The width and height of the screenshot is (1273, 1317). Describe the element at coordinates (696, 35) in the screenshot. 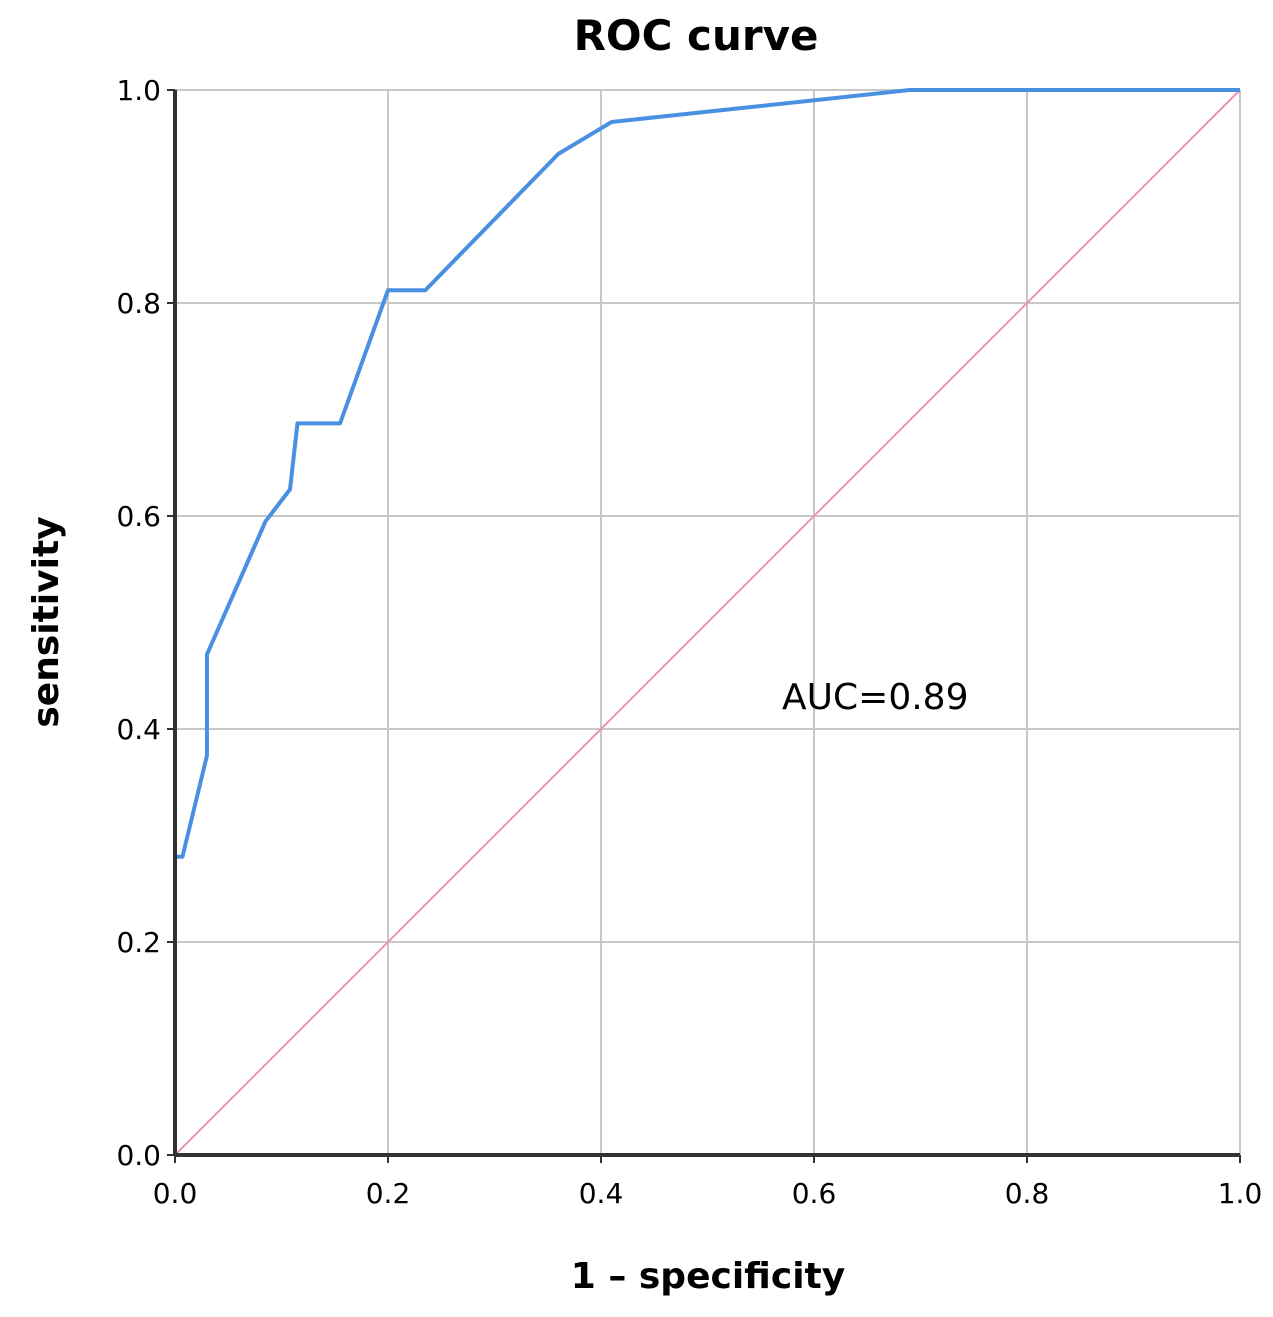

I see `chart-title: ROC curve` at that location.